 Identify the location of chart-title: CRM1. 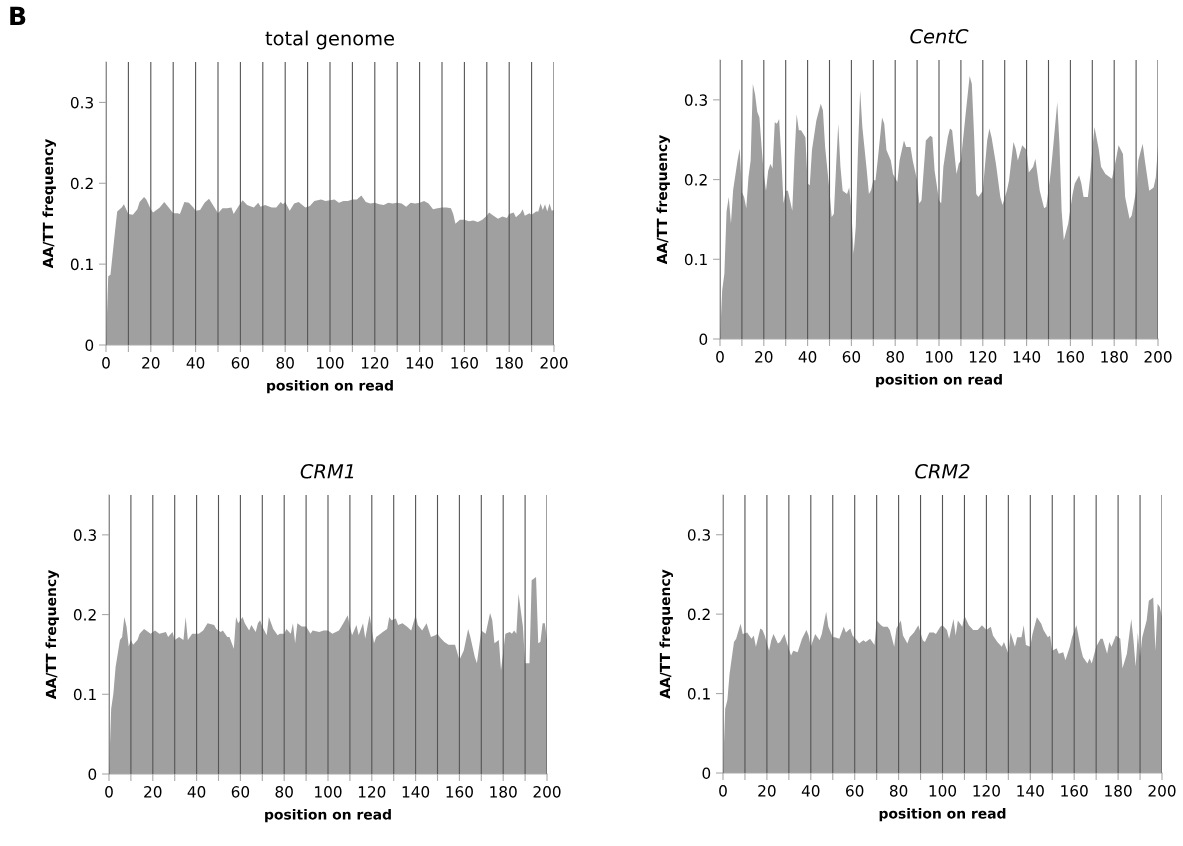
(327, 471).